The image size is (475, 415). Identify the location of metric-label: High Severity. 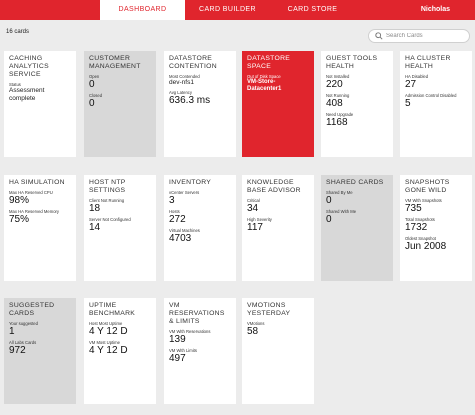
(259, 219).